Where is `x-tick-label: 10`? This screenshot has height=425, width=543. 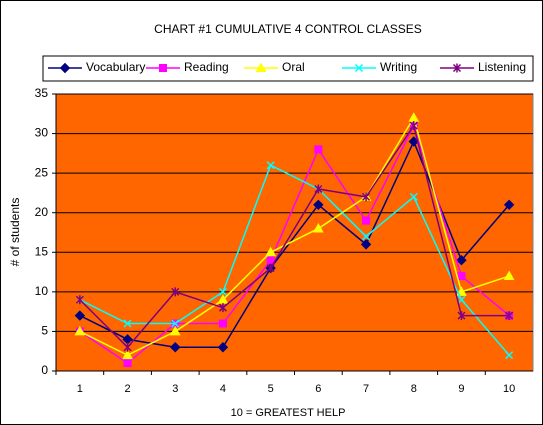
x-tick-label: 10 is located at coordinates (509, 389).